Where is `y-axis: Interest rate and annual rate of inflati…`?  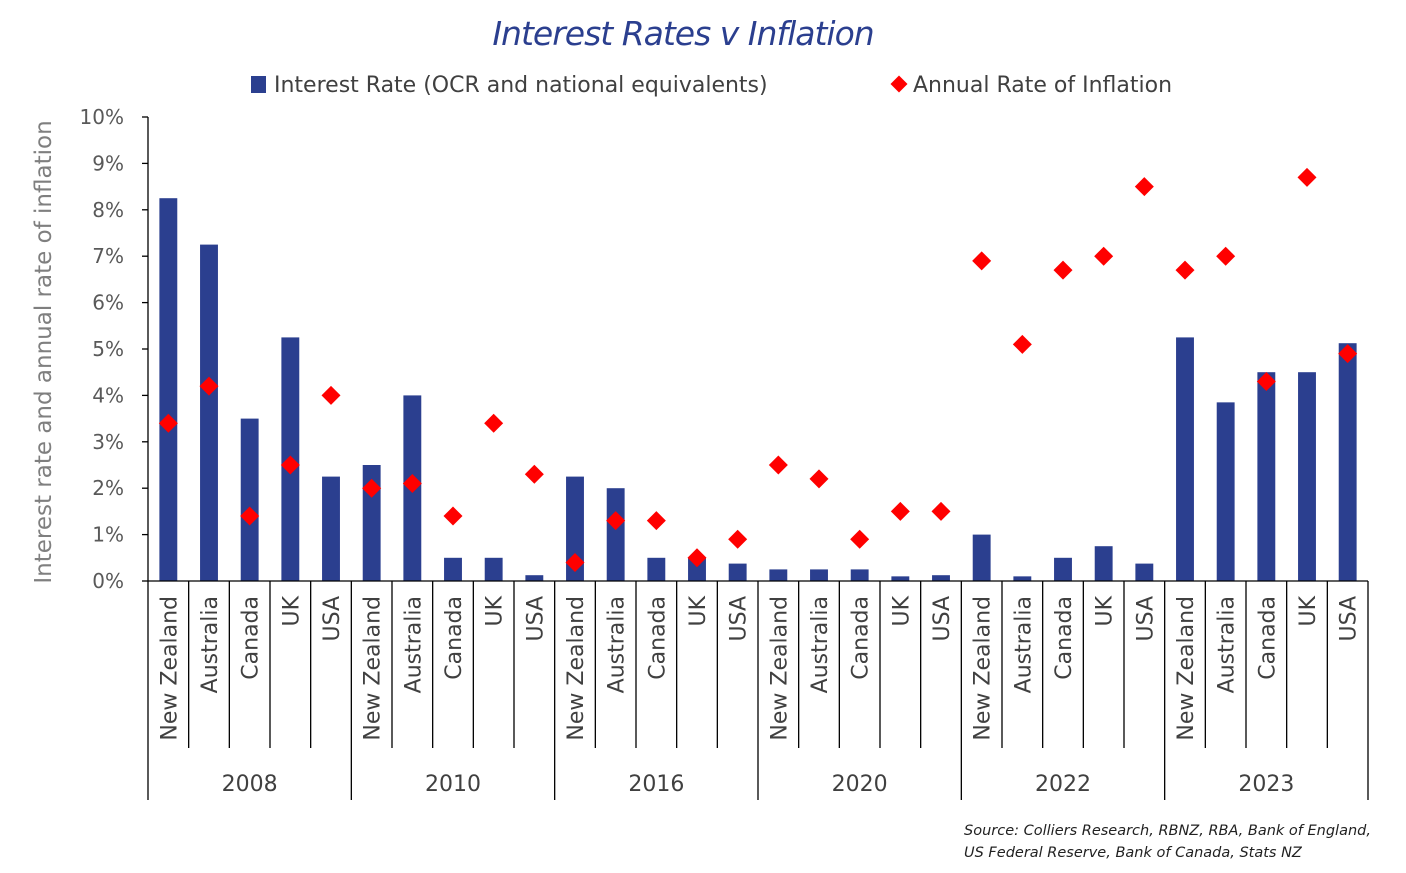 y-axis: Interest rate and annual rate of inflati… is located at coordinates (90, 349).